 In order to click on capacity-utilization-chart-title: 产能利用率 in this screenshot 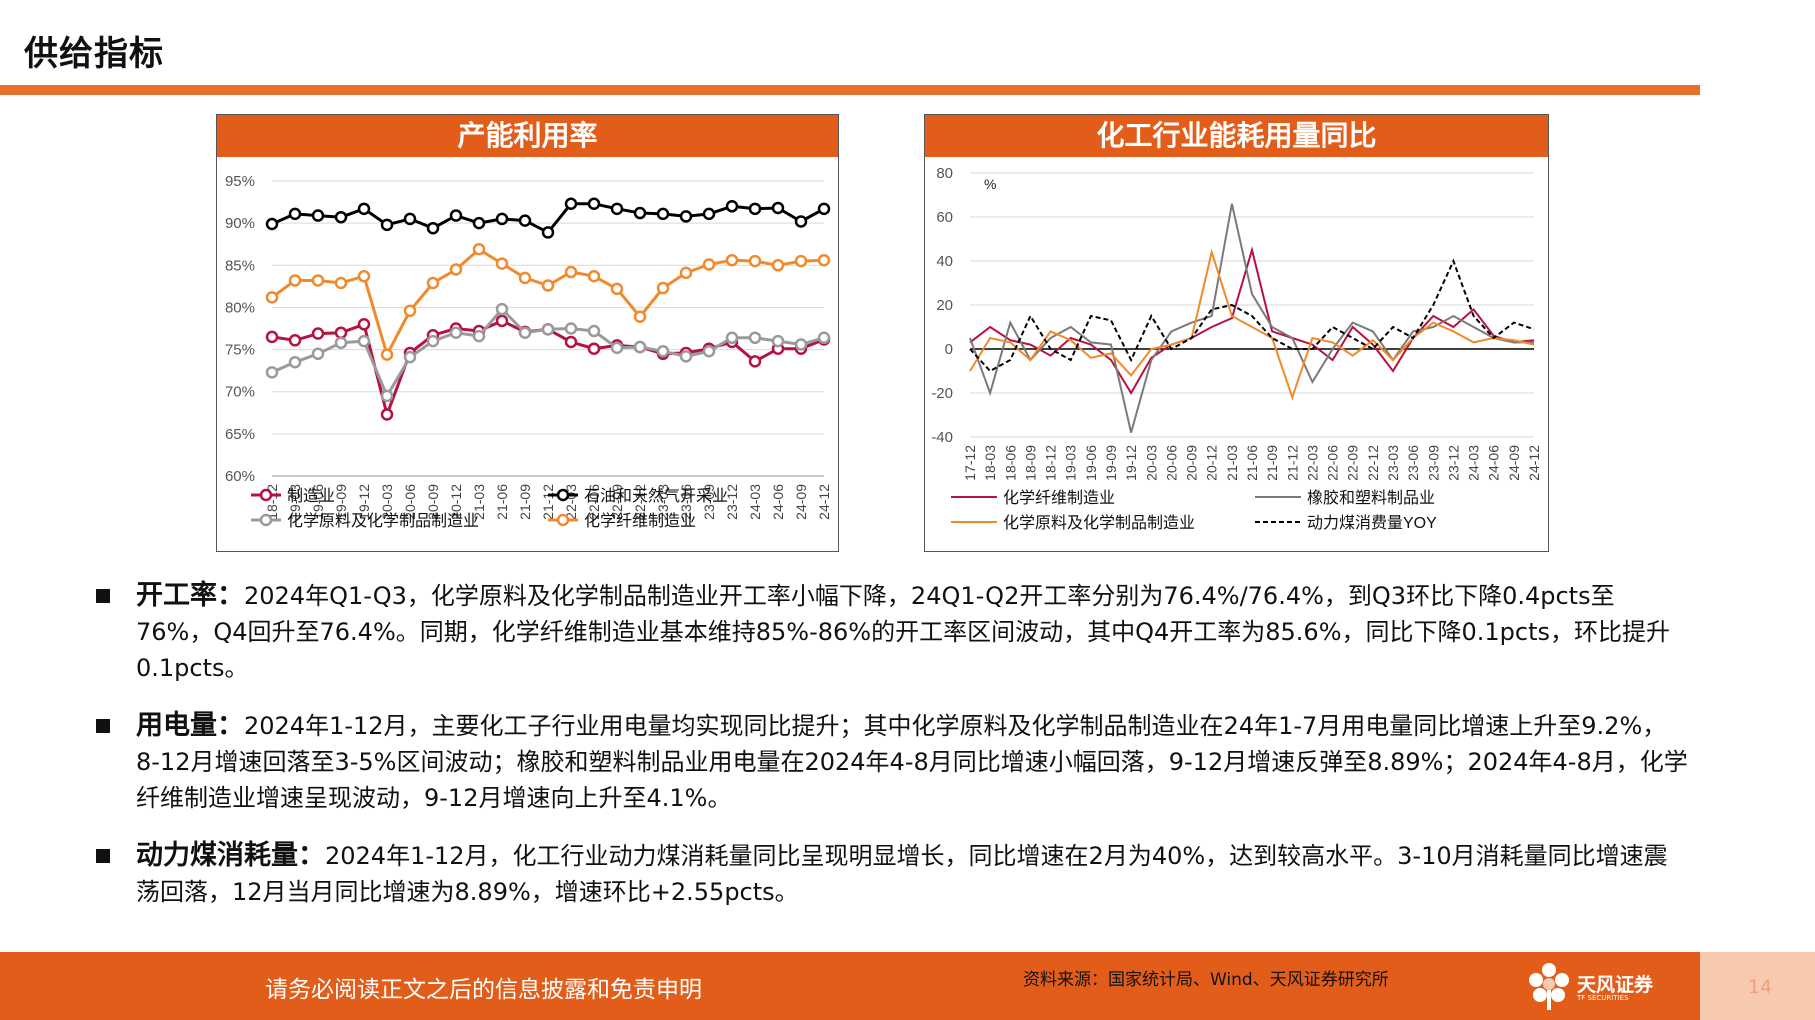, I will do `click(527, 136)`.